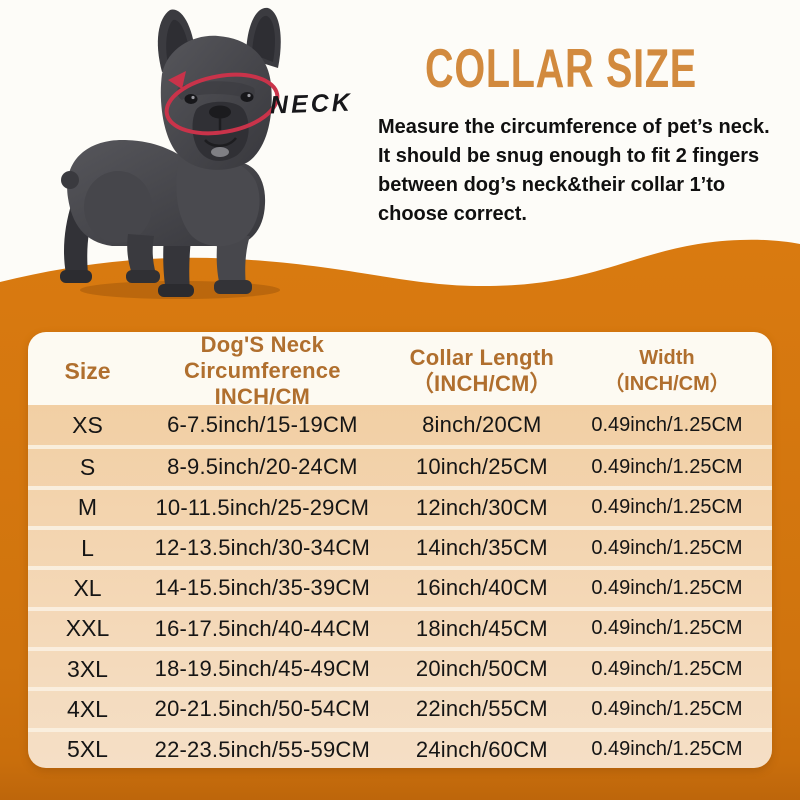 Image resolution: width=800 pixels, height=800 pixels. Describe the element at coordinates (87, 749) in the screenshot. I see `size-cell: 5XL` at that location.